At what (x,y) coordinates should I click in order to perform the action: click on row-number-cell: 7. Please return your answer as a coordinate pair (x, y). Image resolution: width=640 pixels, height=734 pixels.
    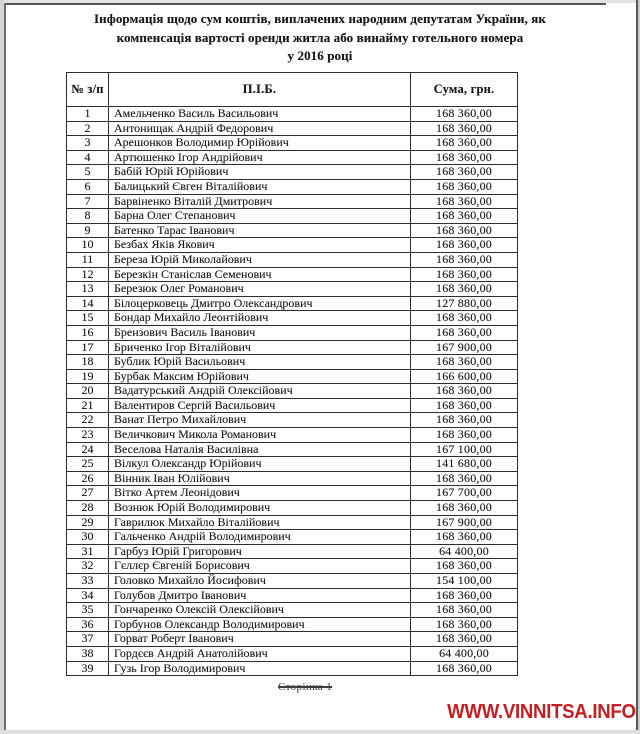
    Looking at the image, I should click on (87, 201).